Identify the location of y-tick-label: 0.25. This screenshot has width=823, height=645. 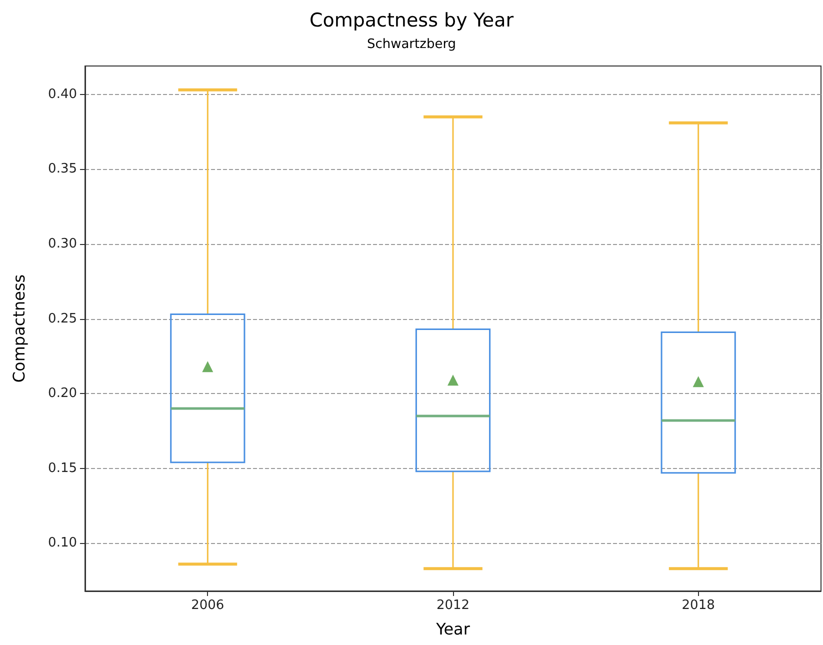
(62, 318).